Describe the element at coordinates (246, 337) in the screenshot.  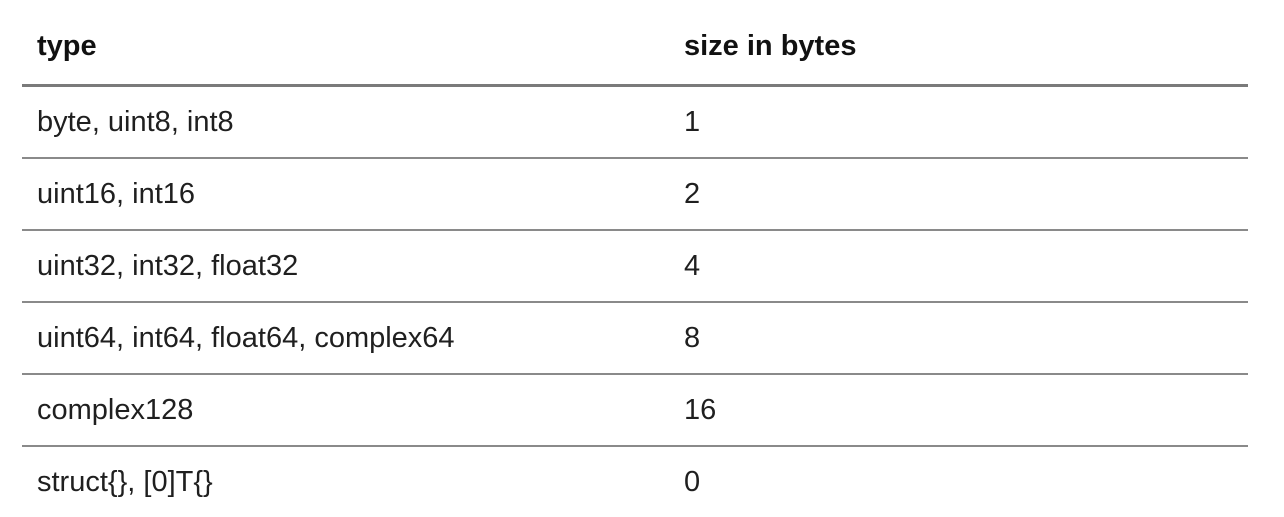
I see `type-cell: uint64, int64, float64, complex64` at that location.